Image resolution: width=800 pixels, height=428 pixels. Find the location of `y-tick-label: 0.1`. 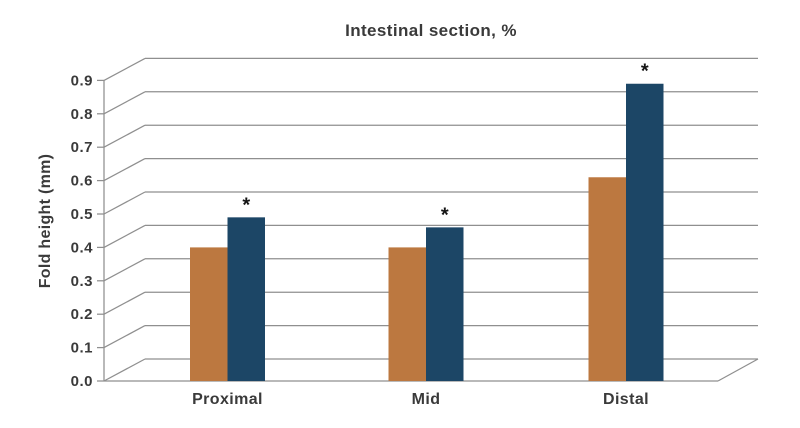

y-tick-label: 0.1 is located at coordinates (82, 348).